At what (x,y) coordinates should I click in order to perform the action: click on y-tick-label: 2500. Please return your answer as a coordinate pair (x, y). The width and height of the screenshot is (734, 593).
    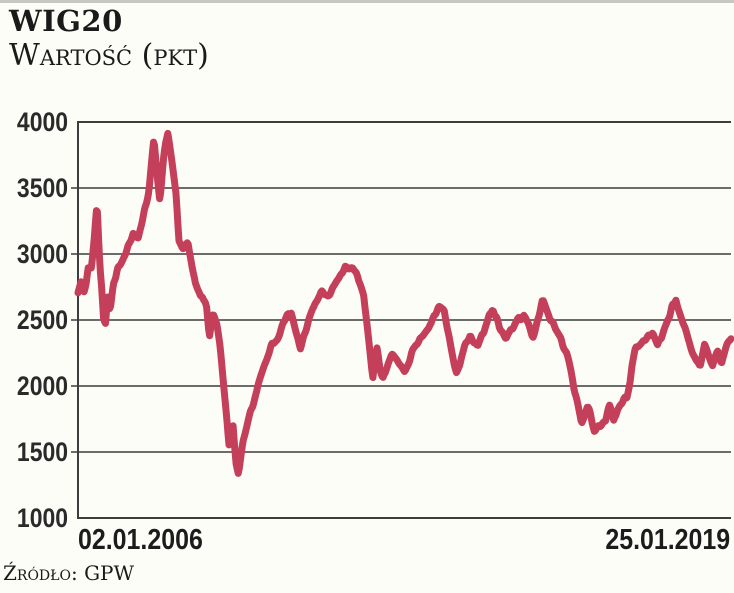
    Looking at the image, I should click on (42, 320).